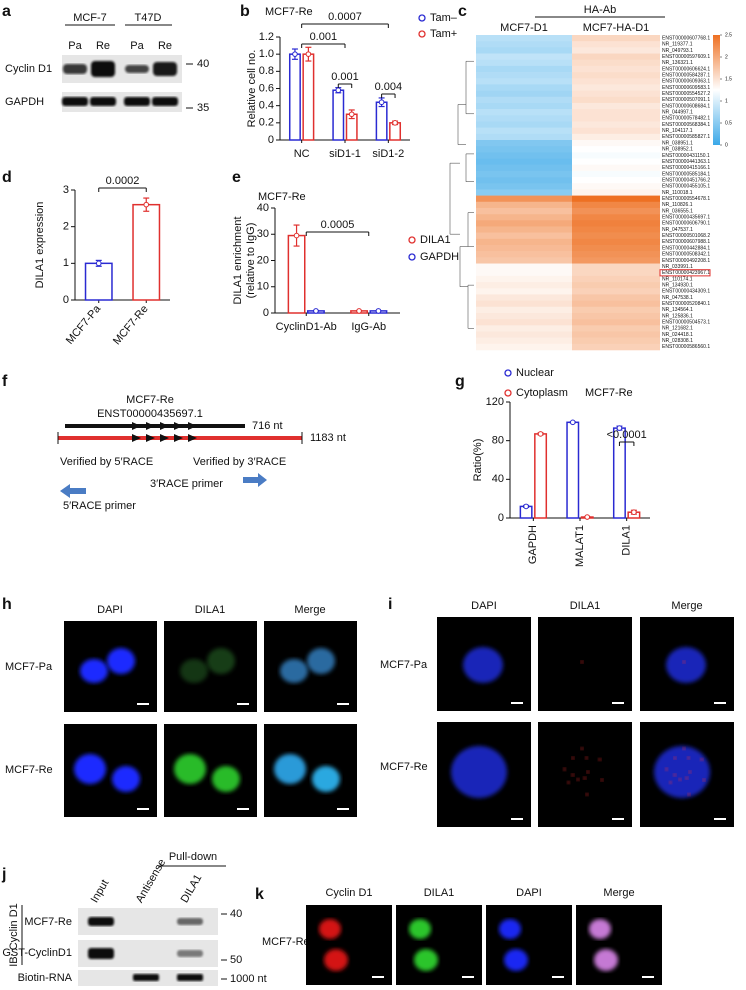  I want to click on panel-letter: d, so click(7, 177).